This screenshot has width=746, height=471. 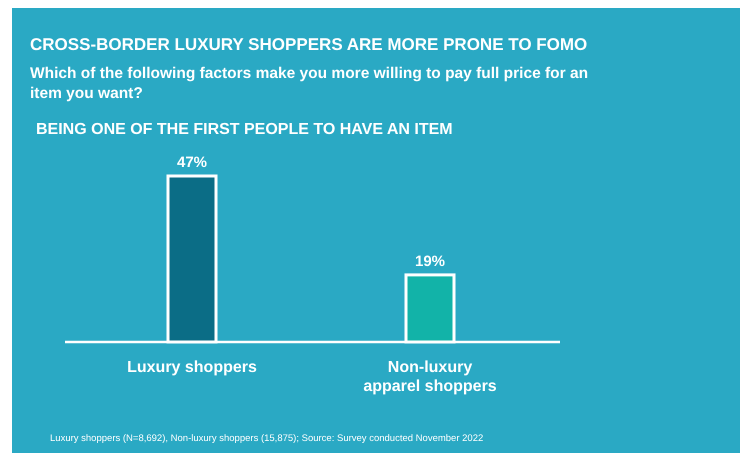 What do you see at coordinates (192, 367) in the screenshot?
I see `x-tick-label: Luxury shoppers` at bounding box center [192, 367].